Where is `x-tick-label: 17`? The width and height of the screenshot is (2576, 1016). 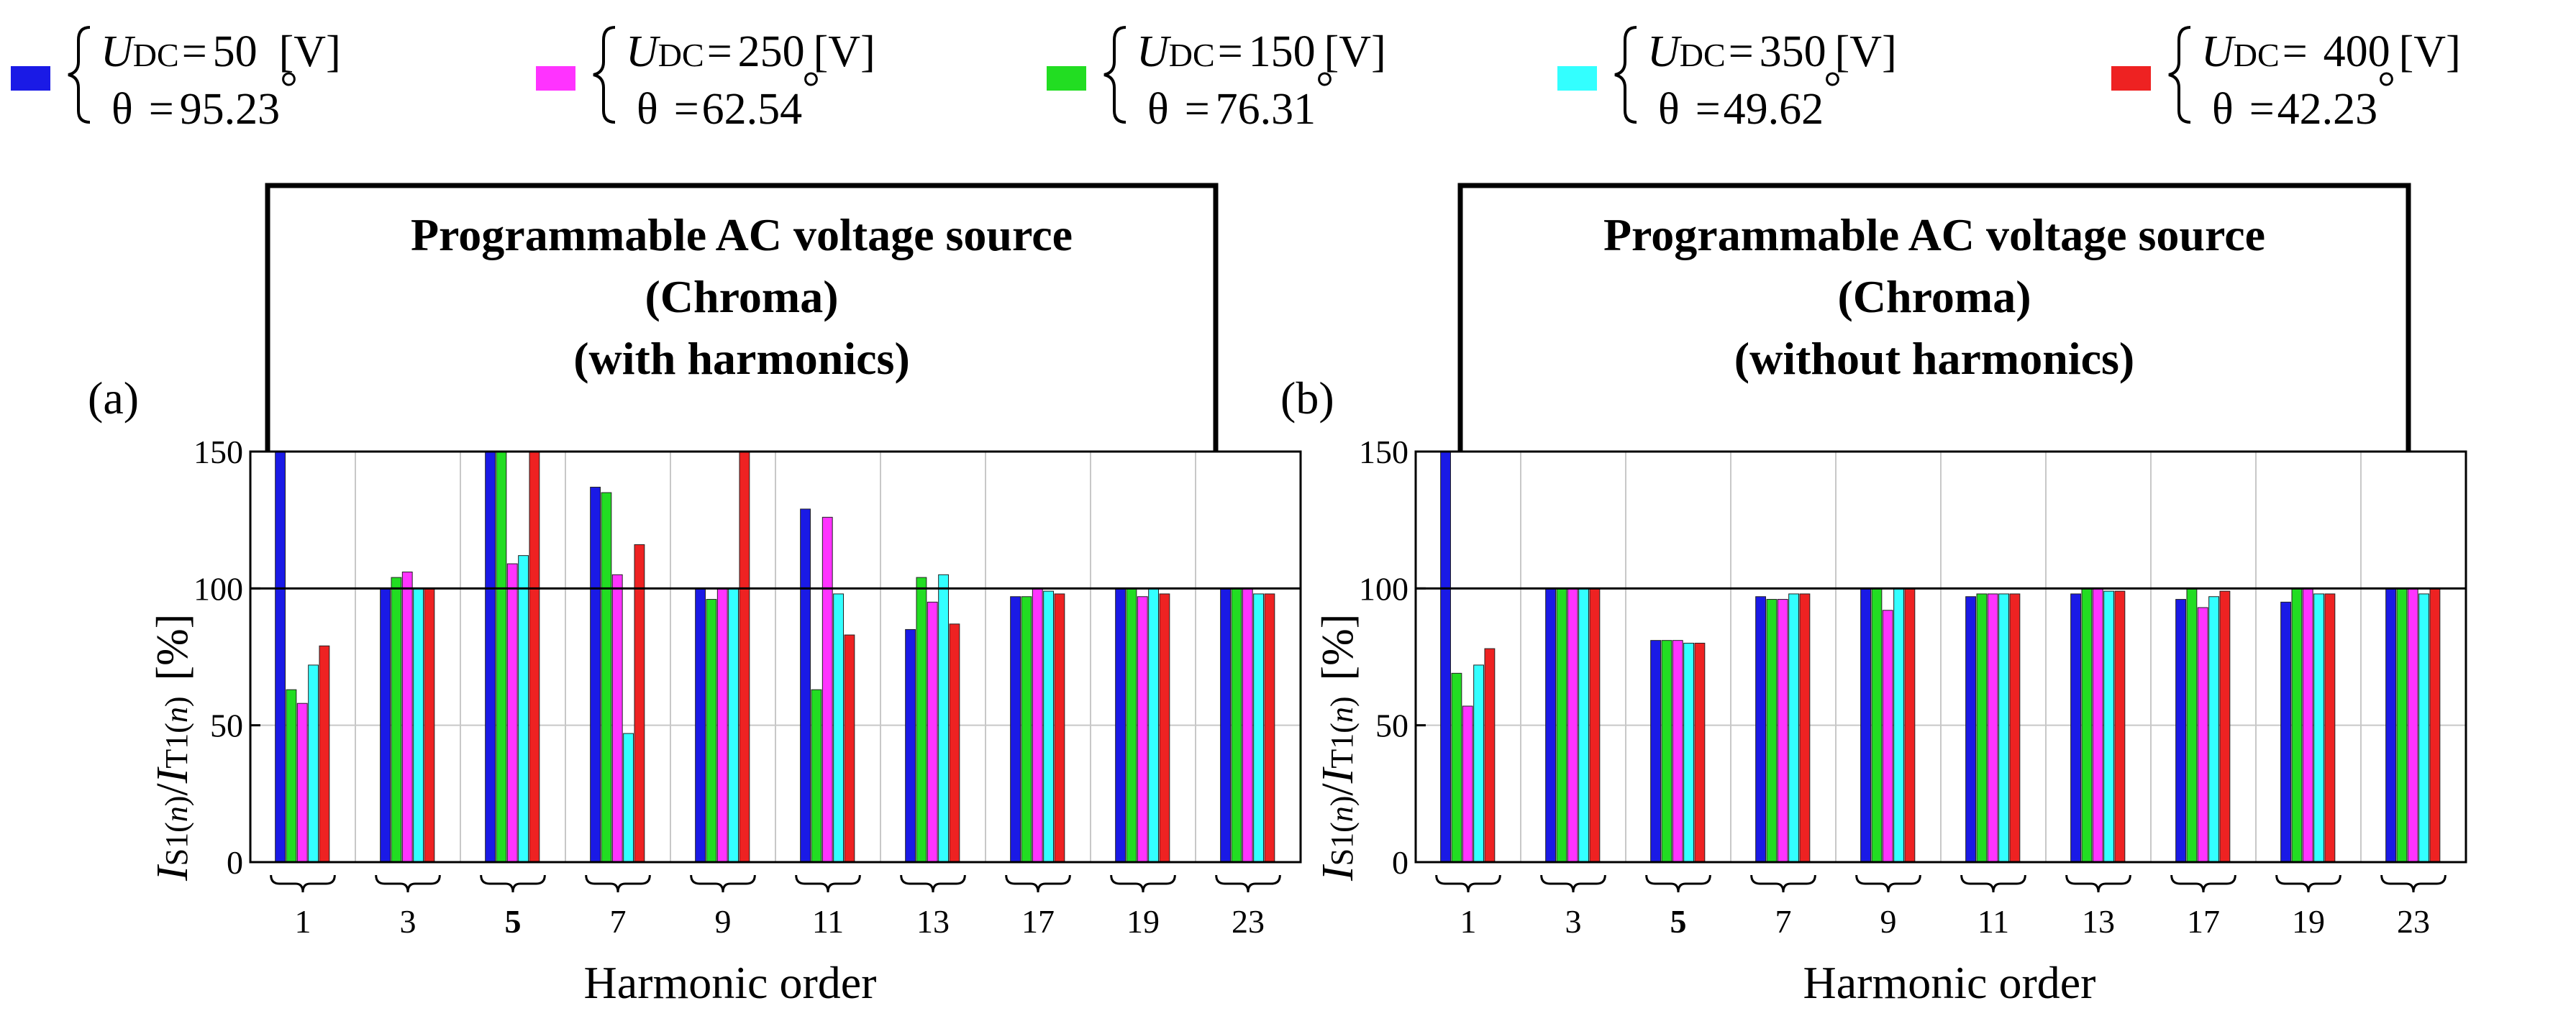 x-tick-label: 17 is located at coordinates (2203, 921).